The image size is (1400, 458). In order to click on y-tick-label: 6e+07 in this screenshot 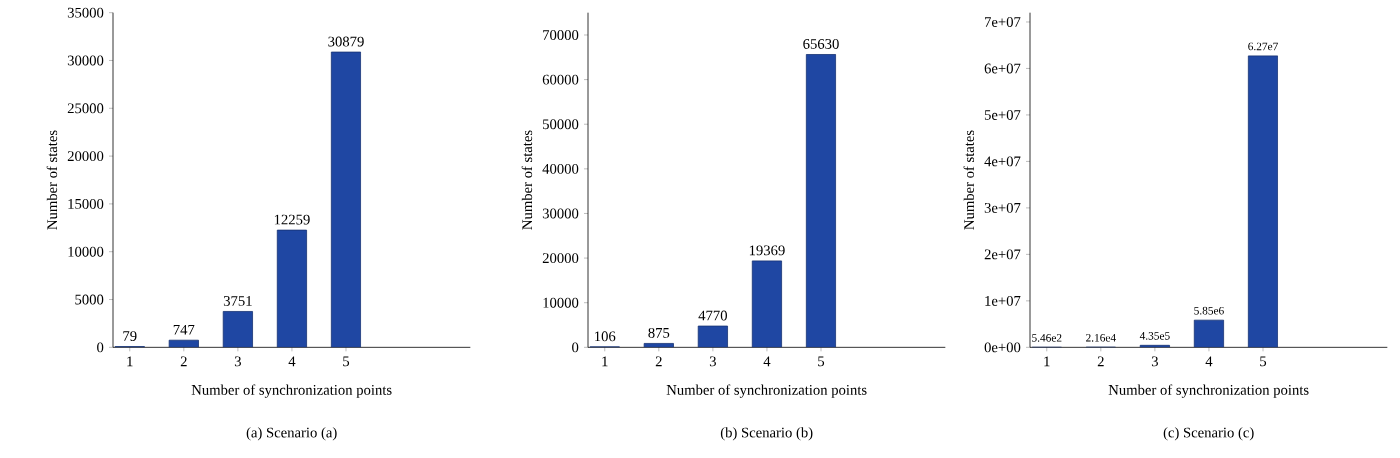, I will do `click(1002, 68)`.